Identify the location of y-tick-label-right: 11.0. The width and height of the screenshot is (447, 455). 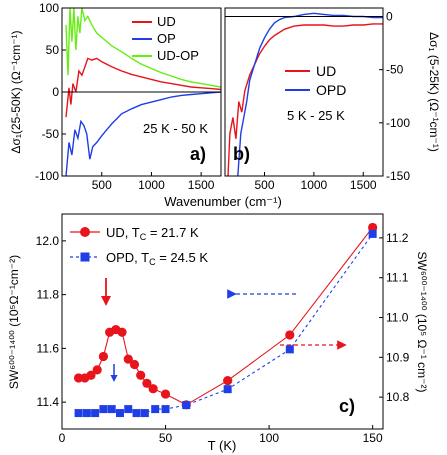
(397, 318).